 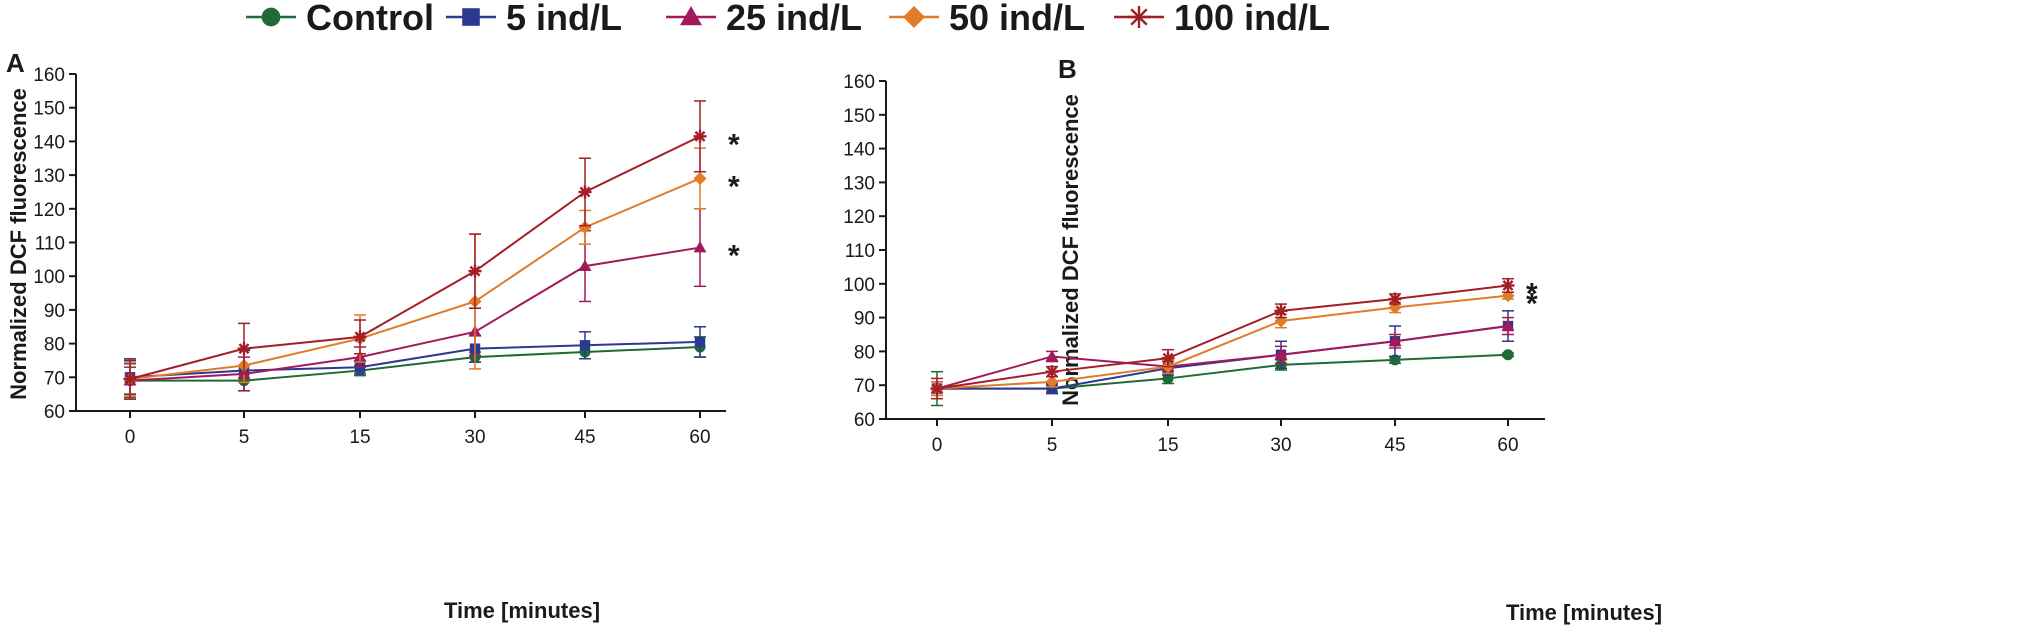 What do you see at coordinates (54, 345) in the screenshot?
I see `panel-a-y-tick-label: 80` at bounding box center [54, 345].